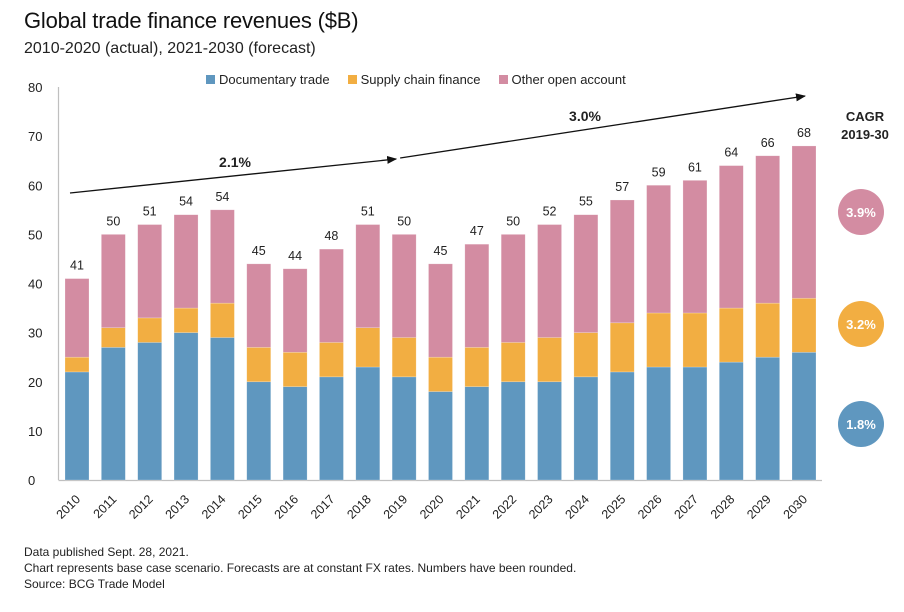  I want to click on cagr-heading-line1: CAGR, so click(865, 116).